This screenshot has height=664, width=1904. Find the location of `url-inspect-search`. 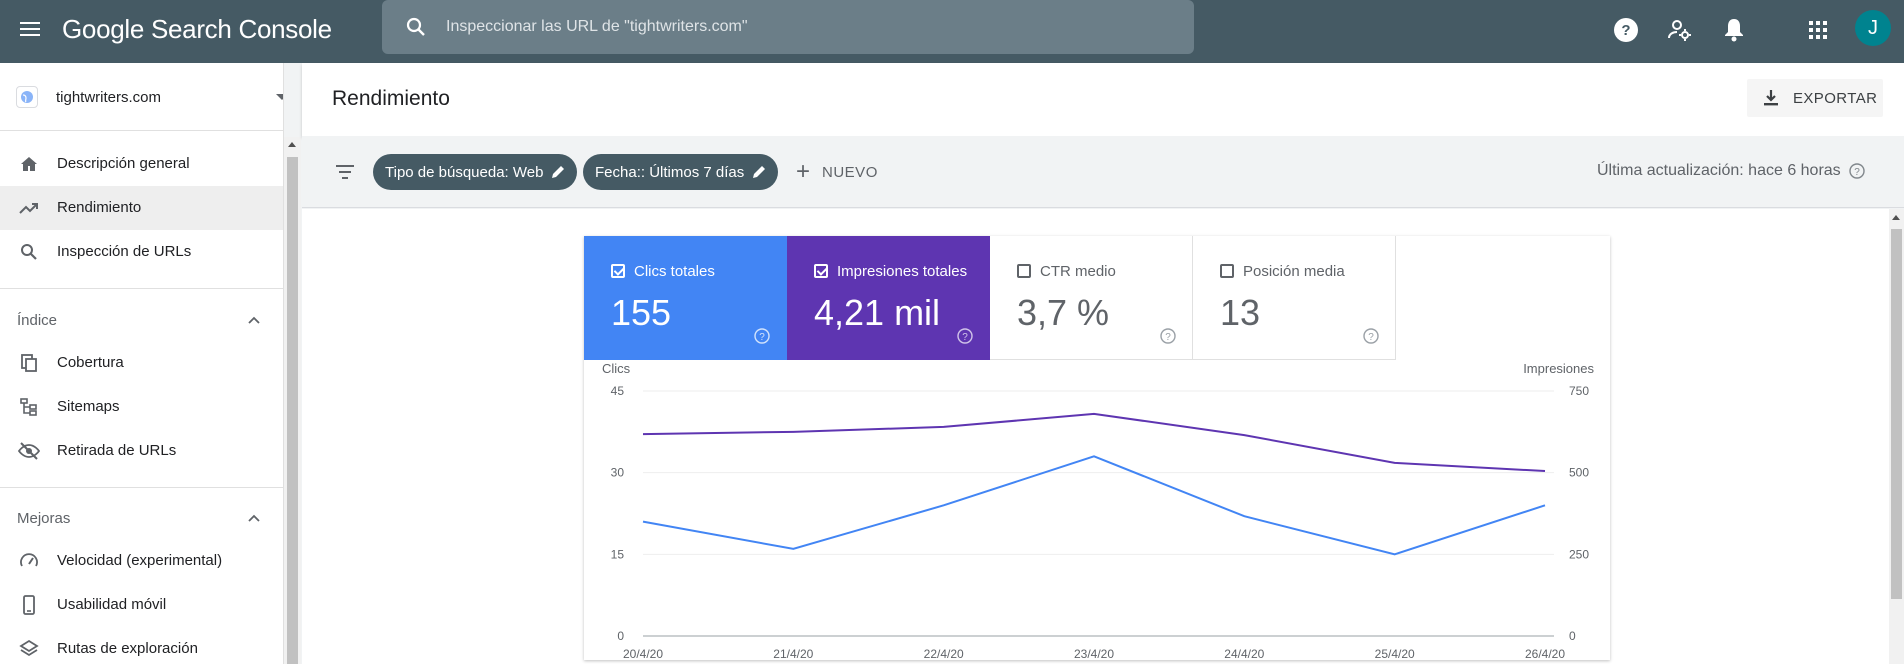

url-inspect-search is located at coordinates (788, 27).